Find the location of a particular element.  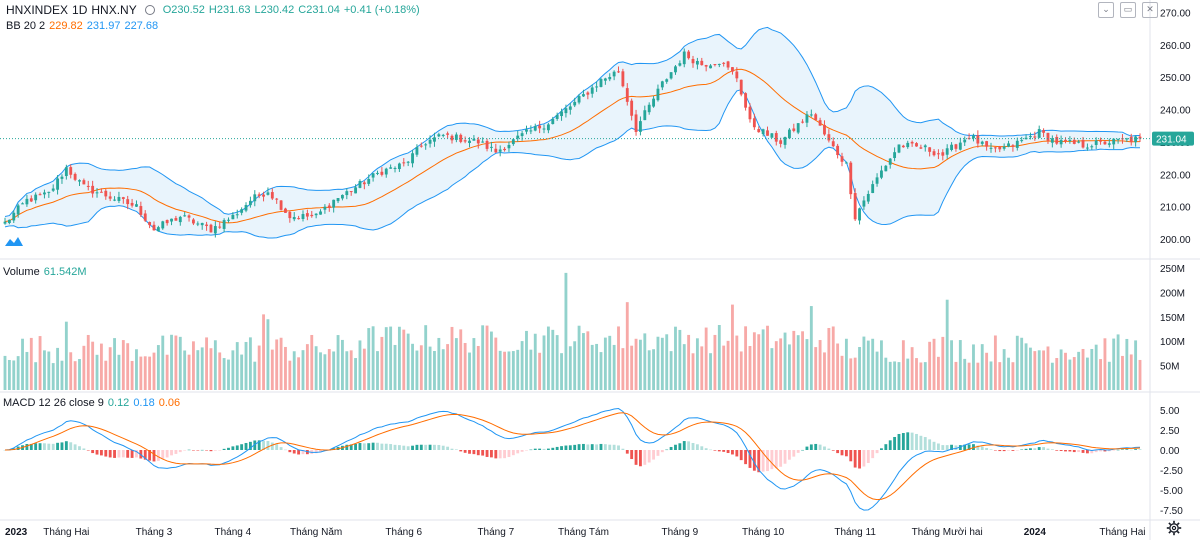

symbol-name: HNXINDEX is located at coordinates (37, 10).